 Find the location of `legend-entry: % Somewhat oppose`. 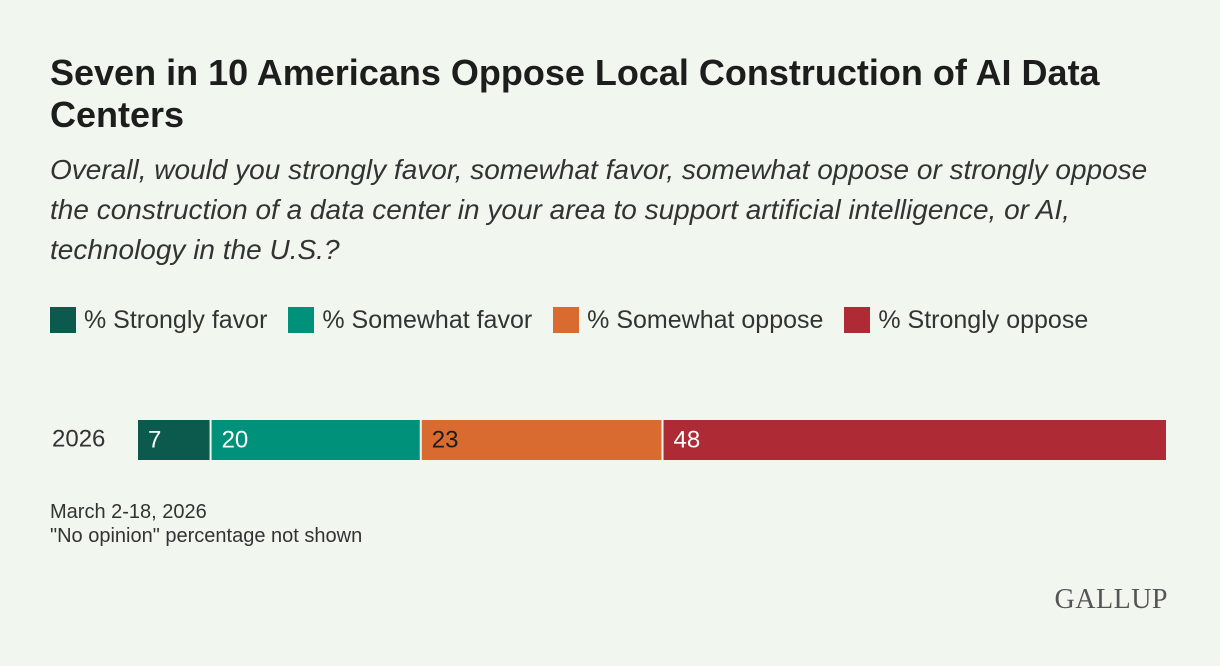

legend-entry: % Somewhat oppose is located at coordinates (688, 320).